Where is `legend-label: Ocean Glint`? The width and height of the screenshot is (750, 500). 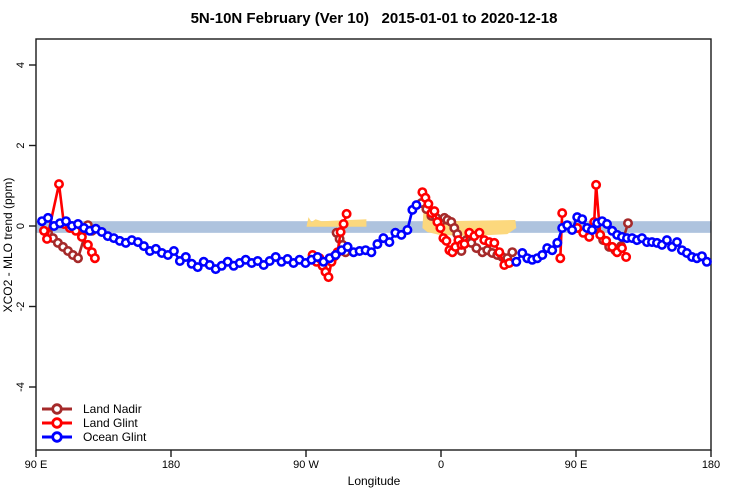
legend-label: Ocean Glint is located at coordinates (115, 437).